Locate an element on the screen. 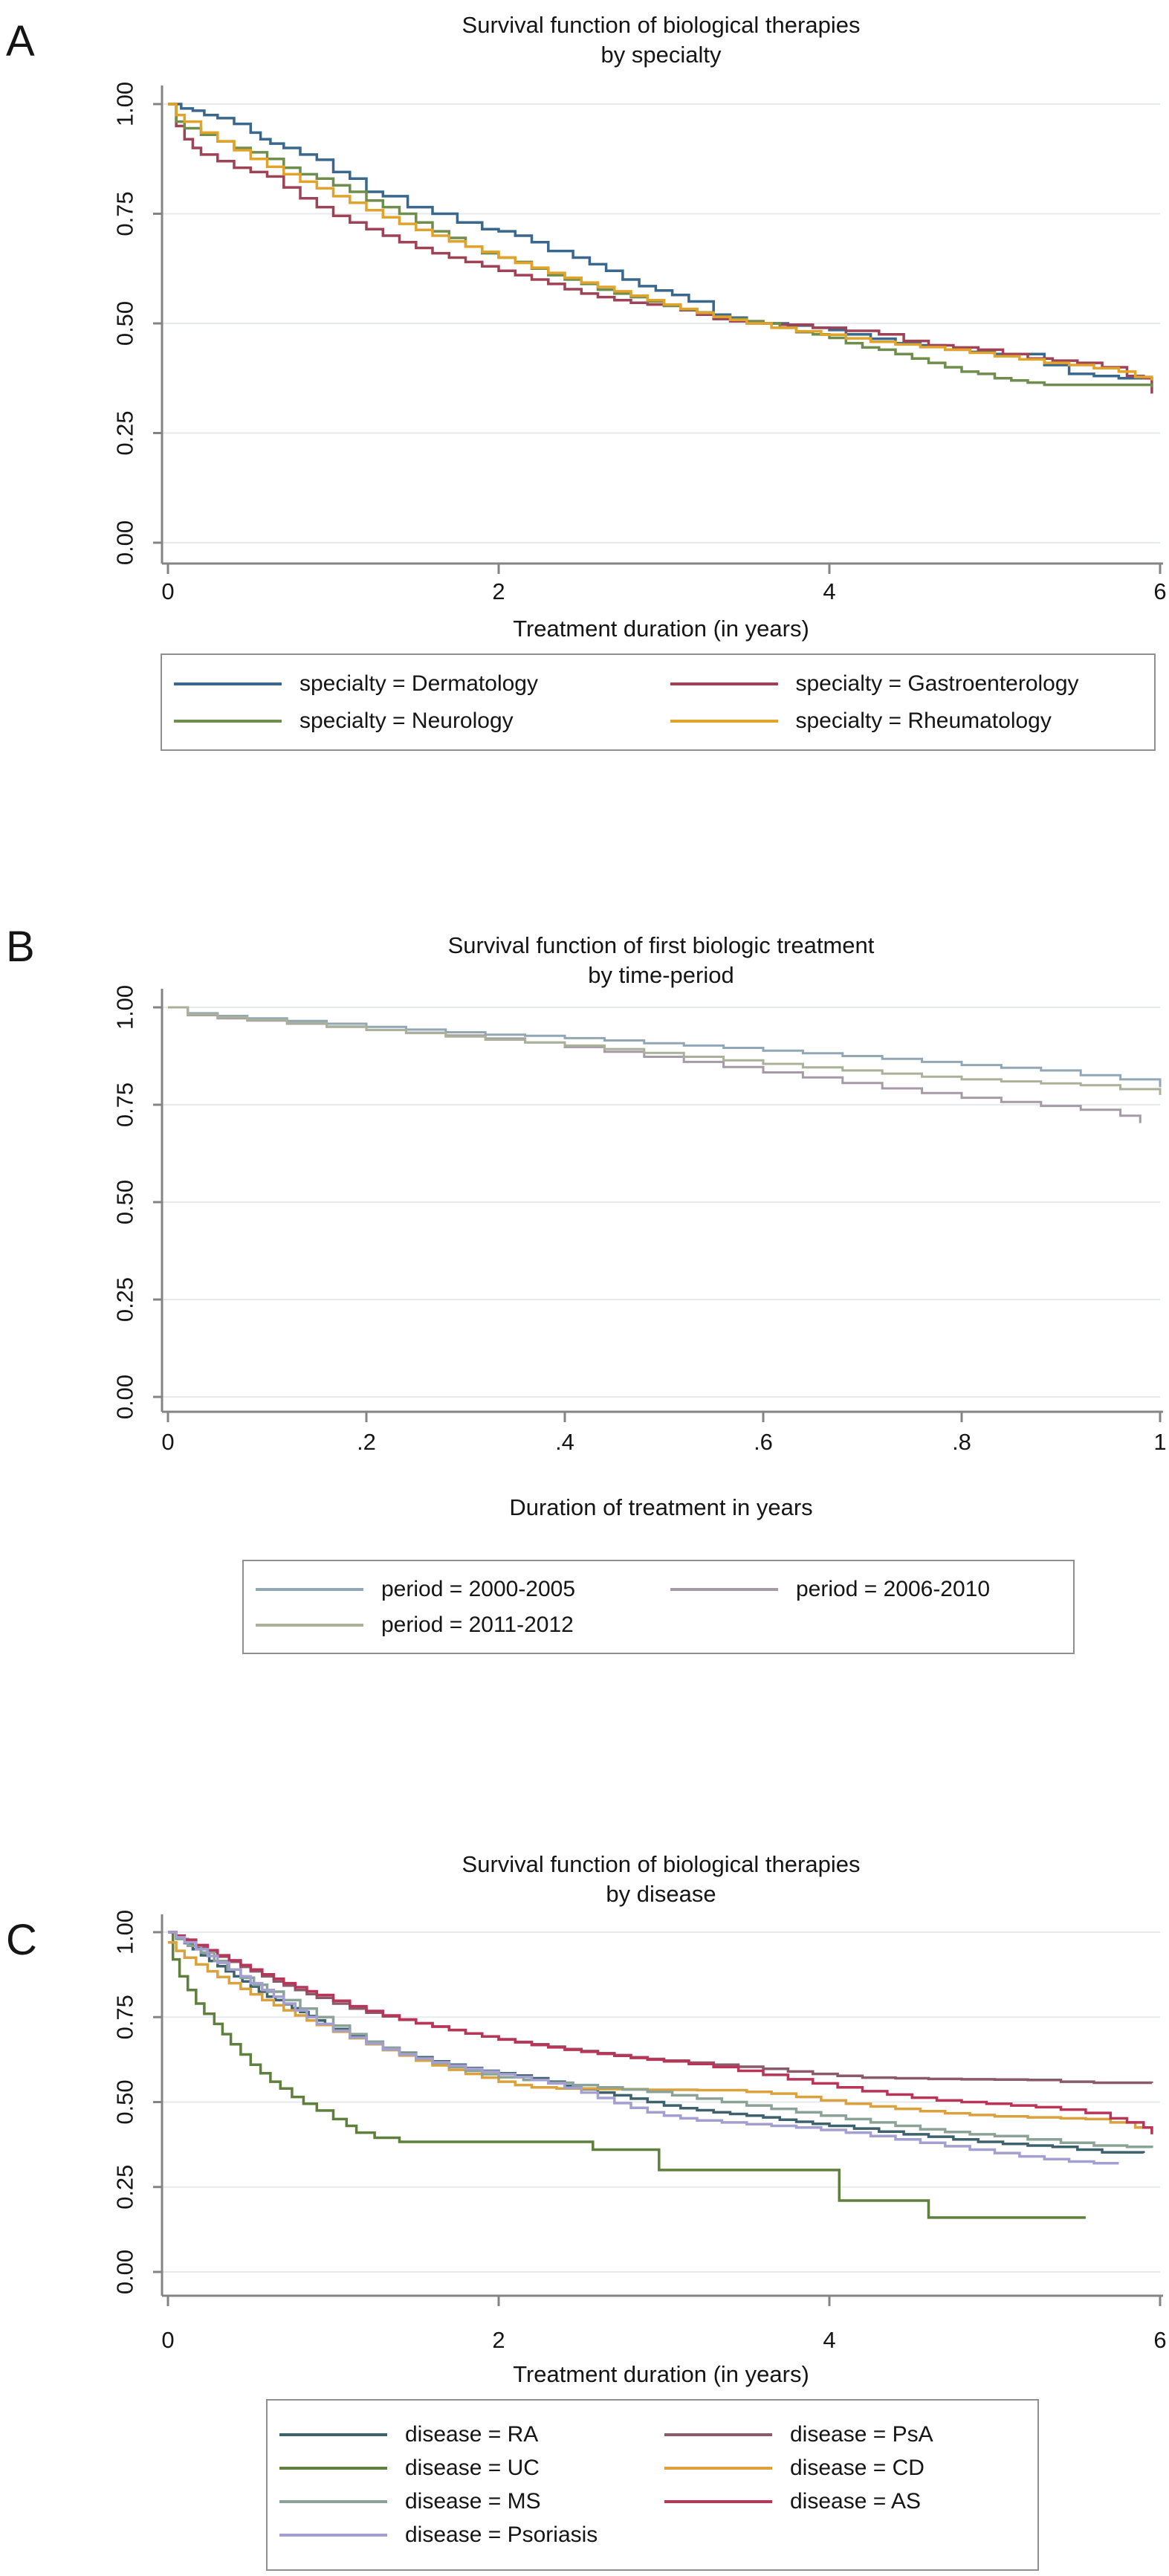 The width and height of the screenshot is (1169, 2576). x-axis-title-a: Treatment duration (in years) is located at coordinates (661, 629).